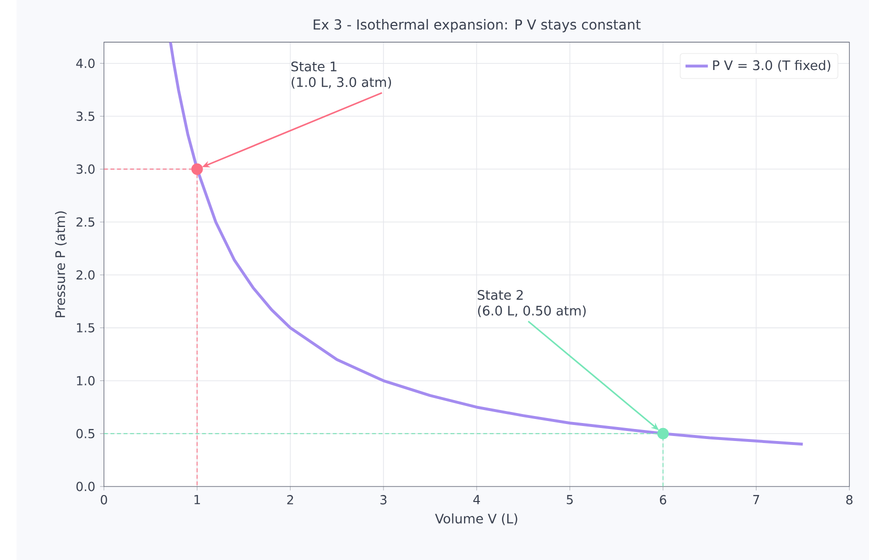  What do you see at coordinates (85, 487) in the screenshot?
I see `y-tick-label: 0.0` at bounding box center [85, 487].